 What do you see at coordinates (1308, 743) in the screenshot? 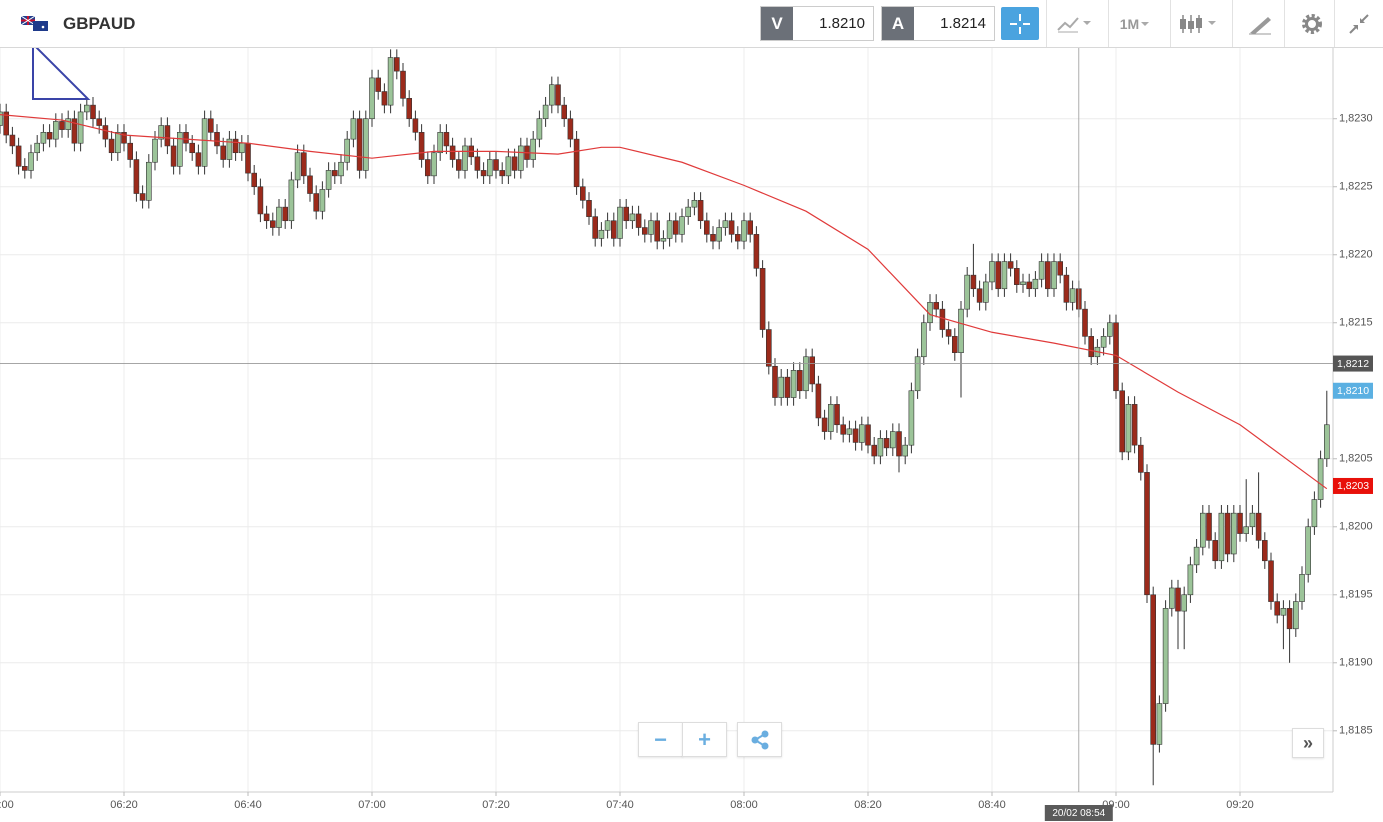
I see `scroll-right-button: »` at bounding box center [1308, 743].